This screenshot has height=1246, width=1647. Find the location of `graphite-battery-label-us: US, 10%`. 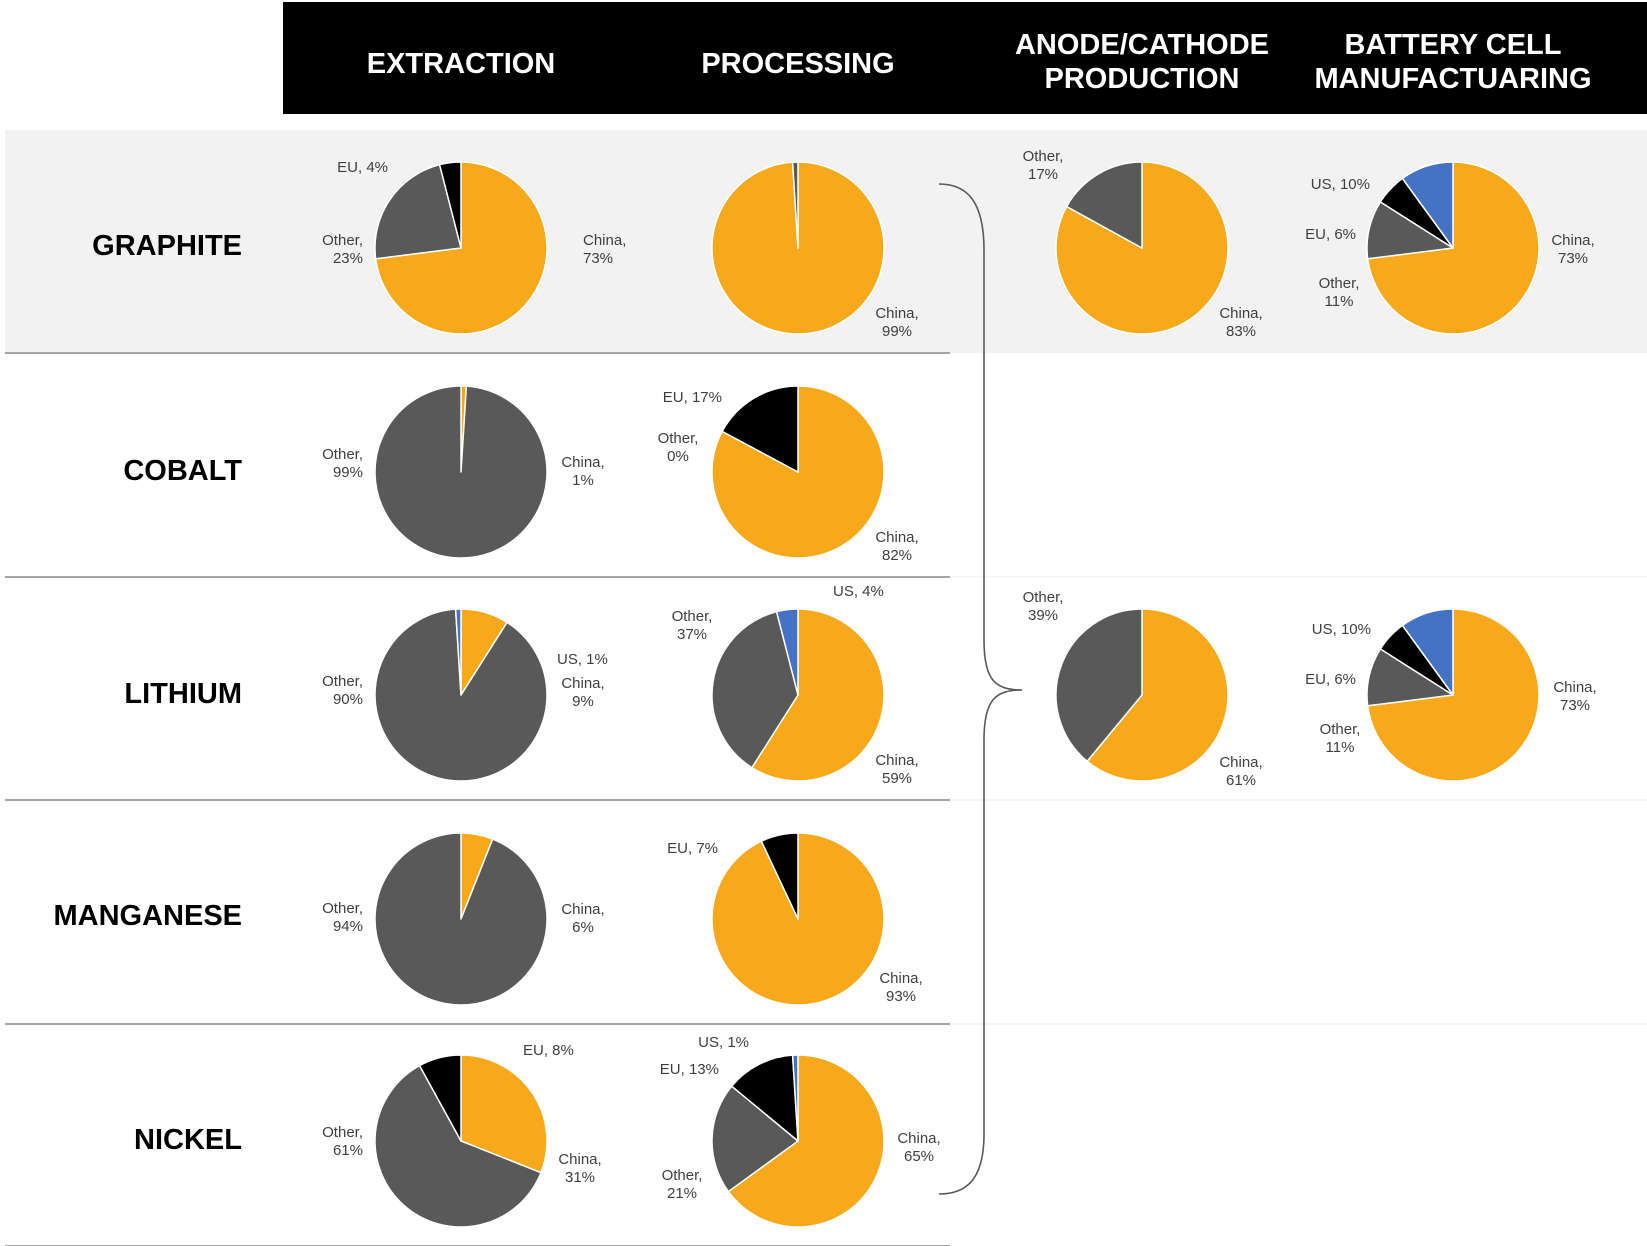

graphite-battery-label-us: US, 10% is located at coordinates (1340, 184).